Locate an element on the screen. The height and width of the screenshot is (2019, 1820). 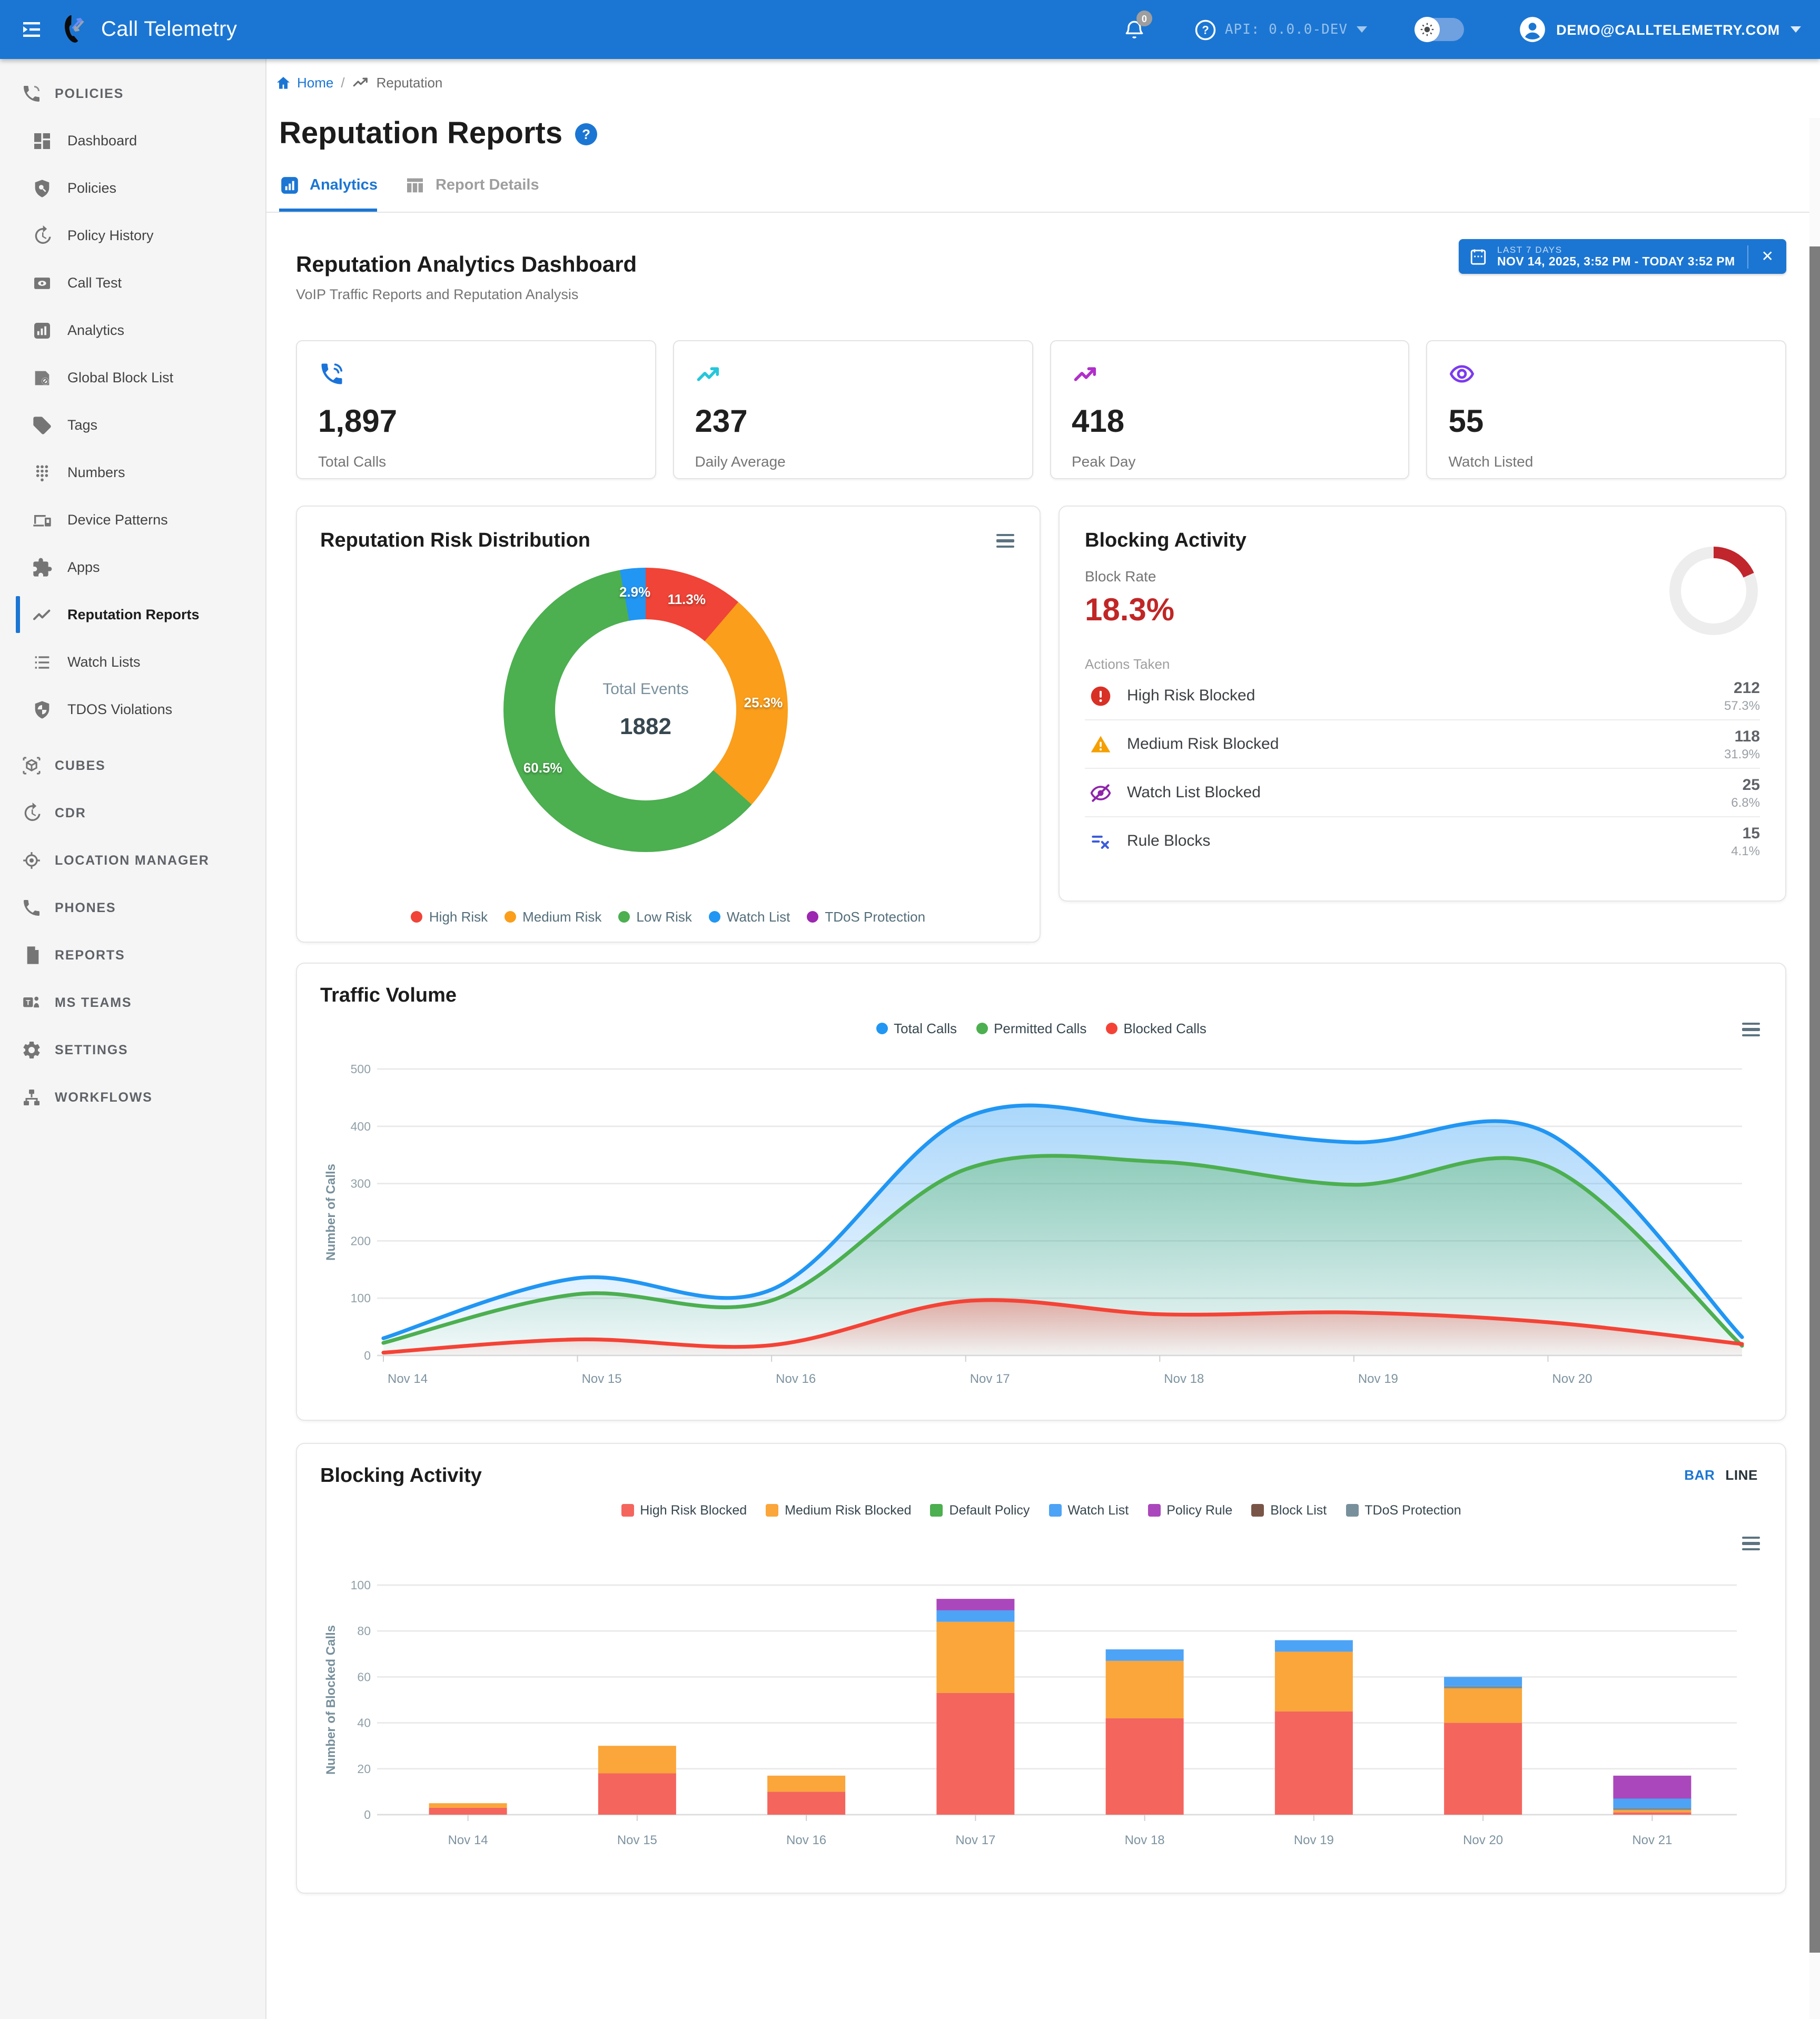
sidebar-section-settings: SETTINGS is located at coordinates (132, 1049).